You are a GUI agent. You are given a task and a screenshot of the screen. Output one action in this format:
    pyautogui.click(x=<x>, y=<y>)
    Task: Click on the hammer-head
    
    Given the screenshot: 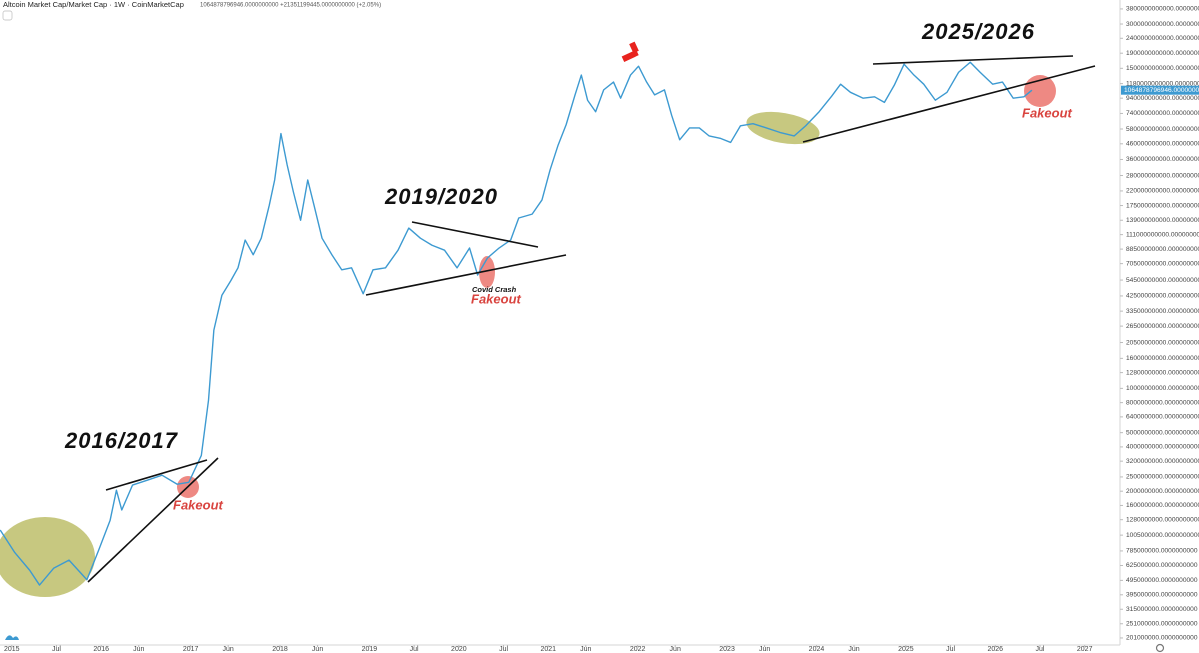 What is the action you would take?
    pyautogui.click(x=630, y=55)
    